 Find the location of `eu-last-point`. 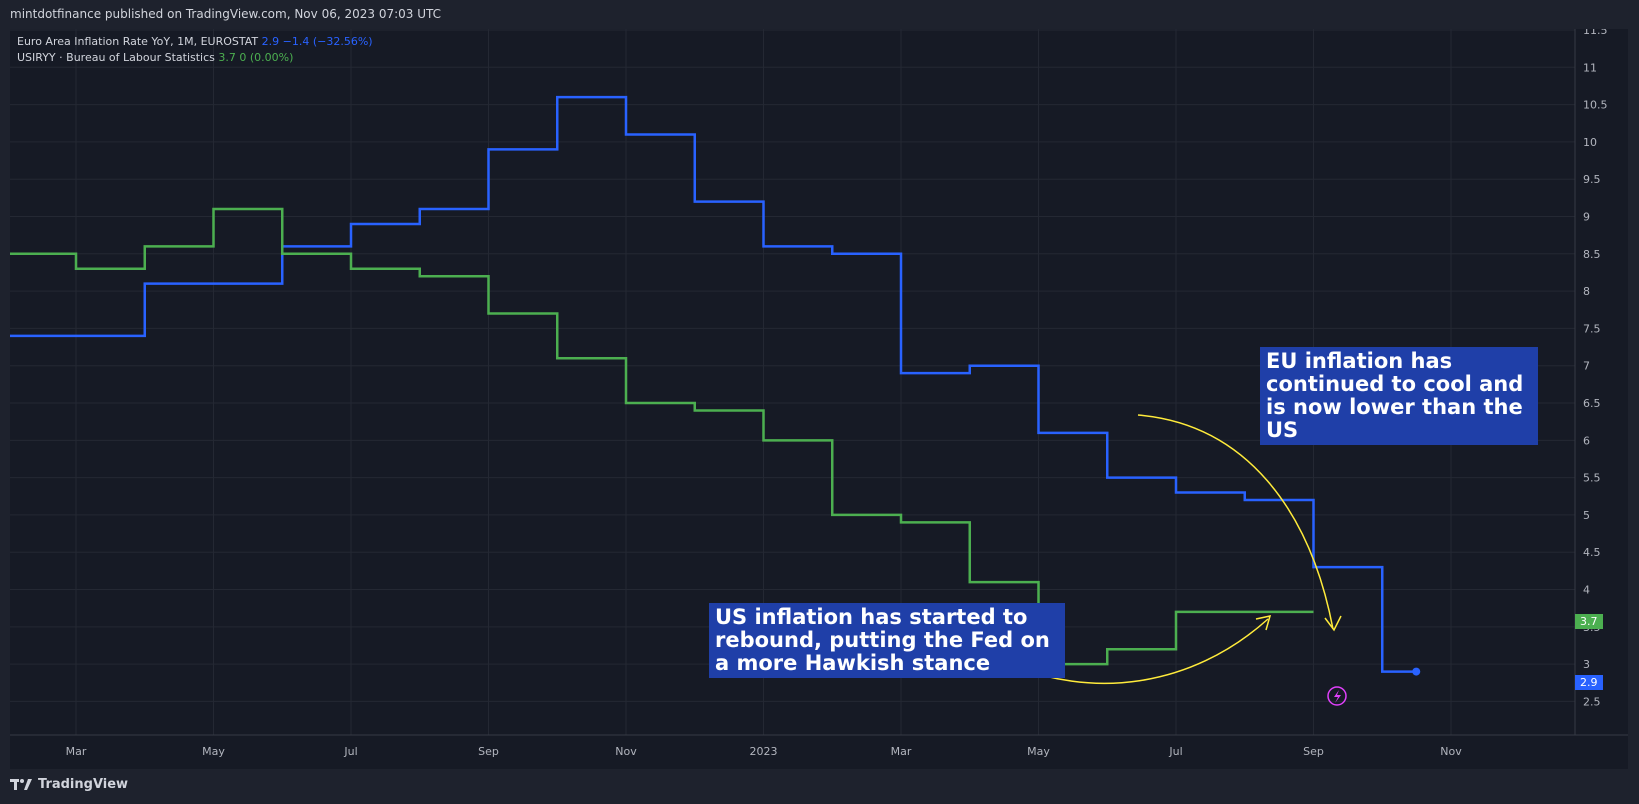

eu-last-point is located at coordinates (1416, 671).